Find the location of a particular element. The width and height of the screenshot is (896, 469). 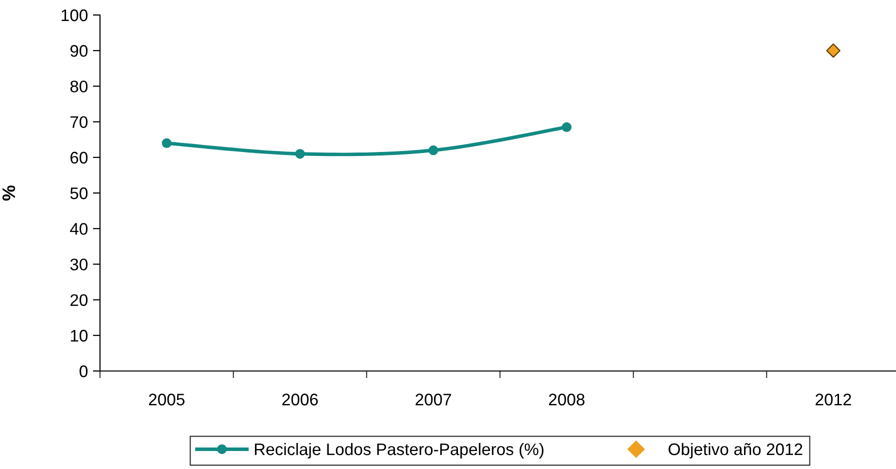

y-tick-label: 60 is located at coordinates (79, 158).